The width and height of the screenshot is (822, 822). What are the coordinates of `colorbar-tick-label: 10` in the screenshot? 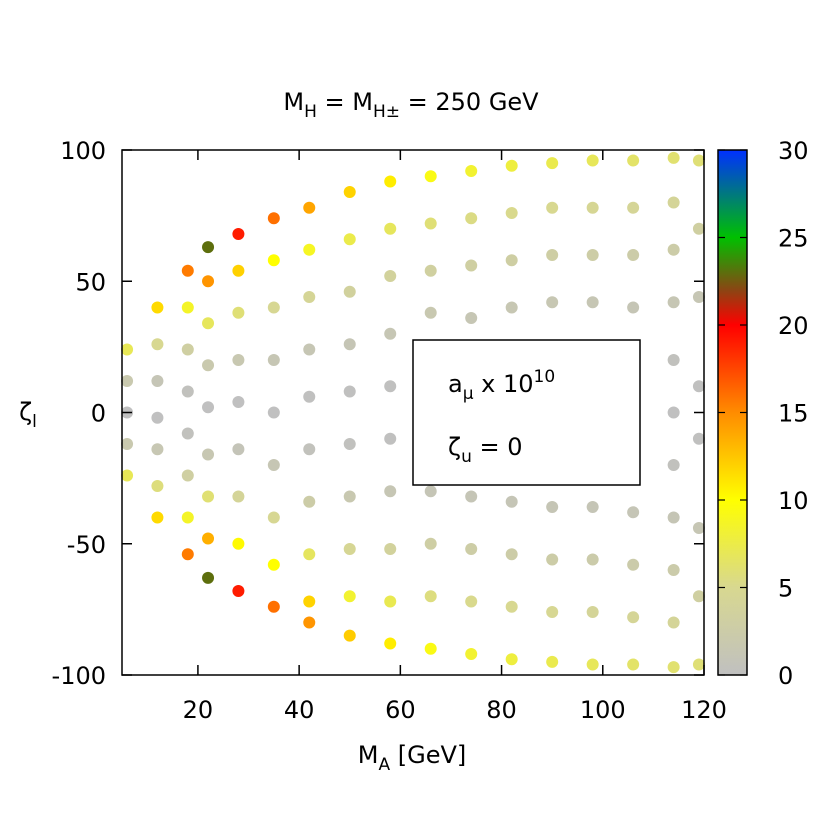 It's located at (793, 501).